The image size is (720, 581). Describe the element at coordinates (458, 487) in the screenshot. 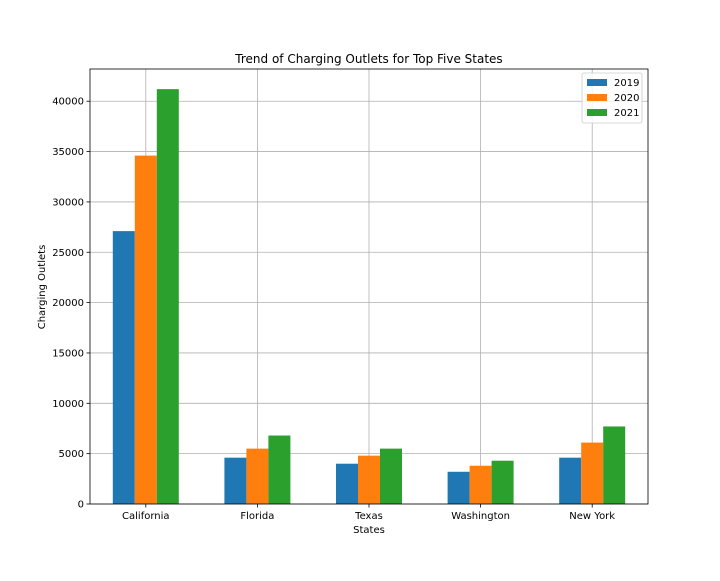

I see `bar-2019-washington` at that location.